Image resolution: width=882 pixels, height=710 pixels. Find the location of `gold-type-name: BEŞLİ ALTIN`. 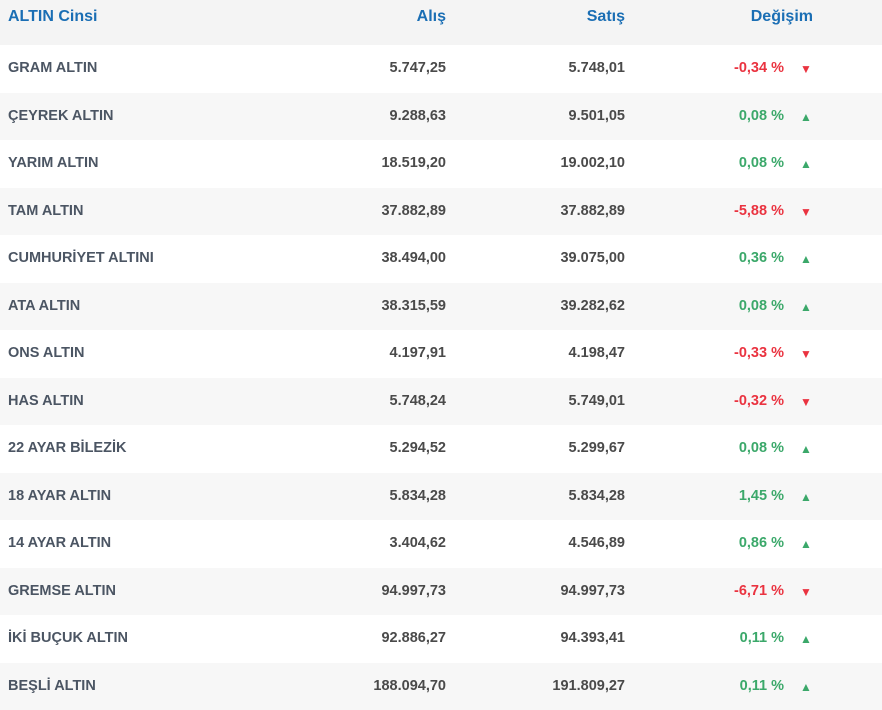

gold-type-name: BEŞLİ ALTIN is located at coordinates (52, 686).